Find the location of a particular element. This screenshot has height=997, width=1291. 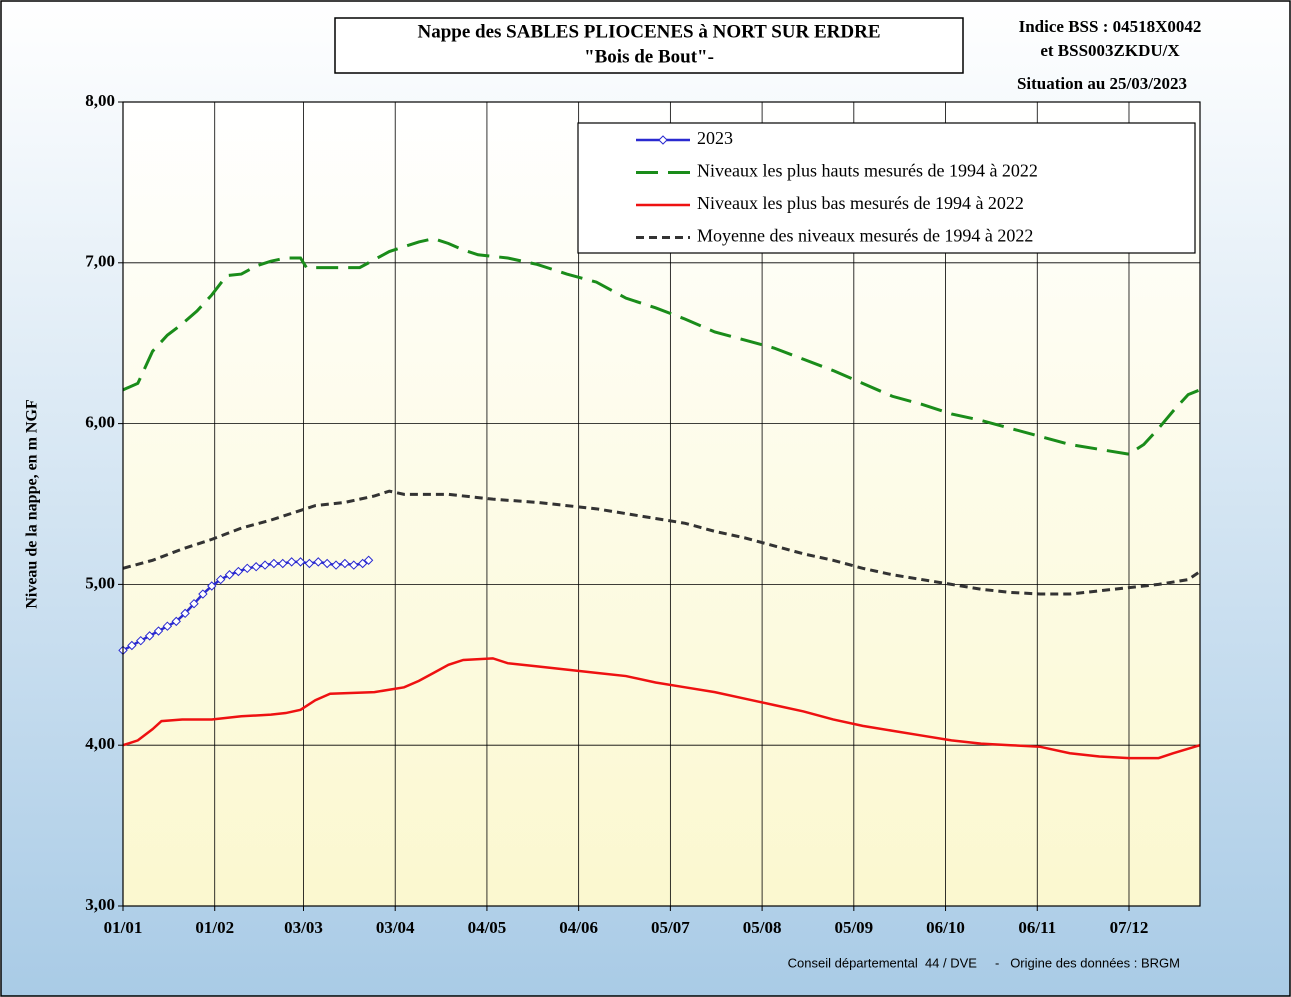

legend-box is located at coordinates (886, 188).